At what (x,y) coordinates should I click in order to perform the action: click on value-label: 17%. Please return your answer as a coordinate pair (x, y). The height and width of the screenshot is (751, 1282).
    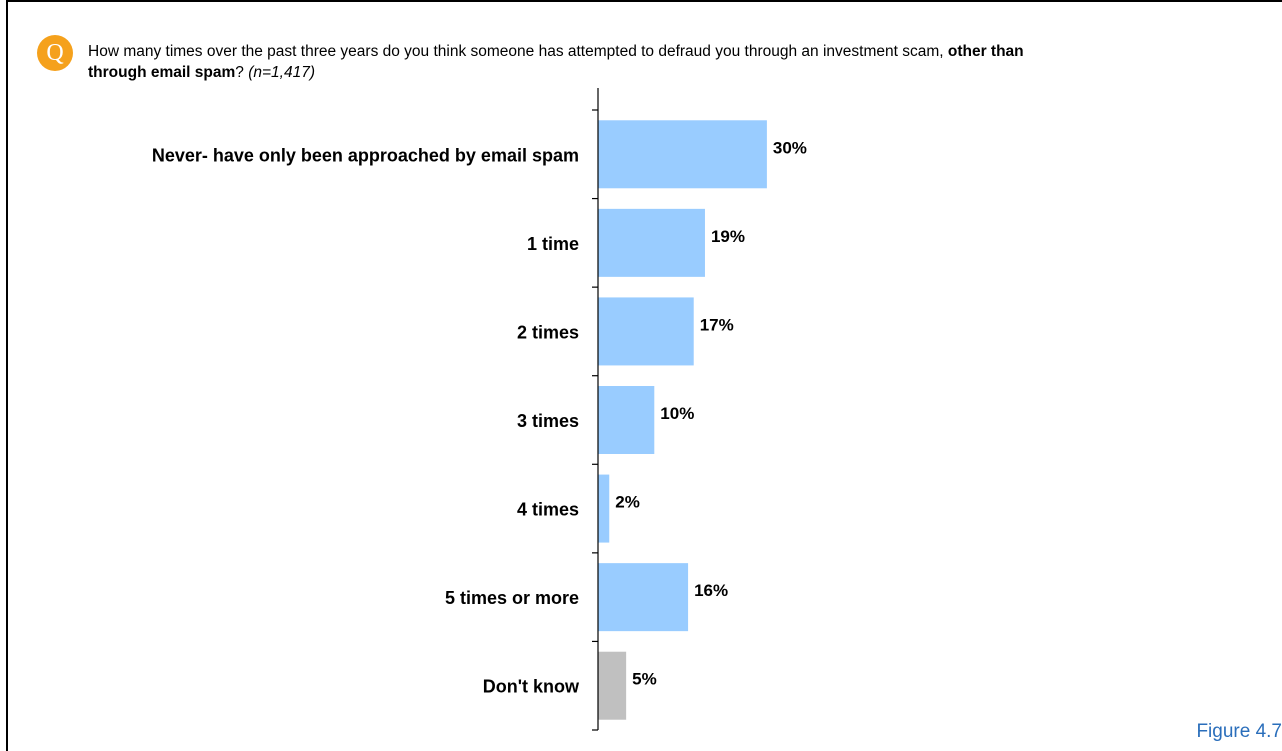
    Looking at the image, I should click on (717, 324).